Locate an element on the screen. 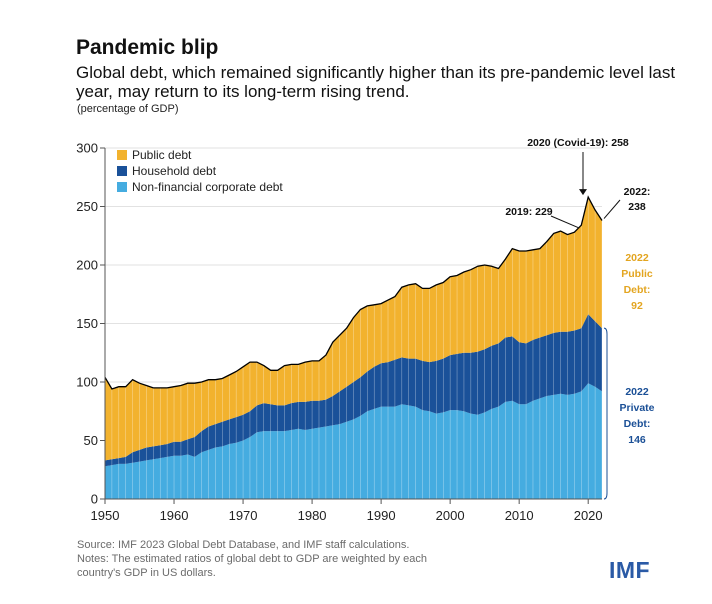  public-debt-2022-label: Public is located at coordinates (637, 274).